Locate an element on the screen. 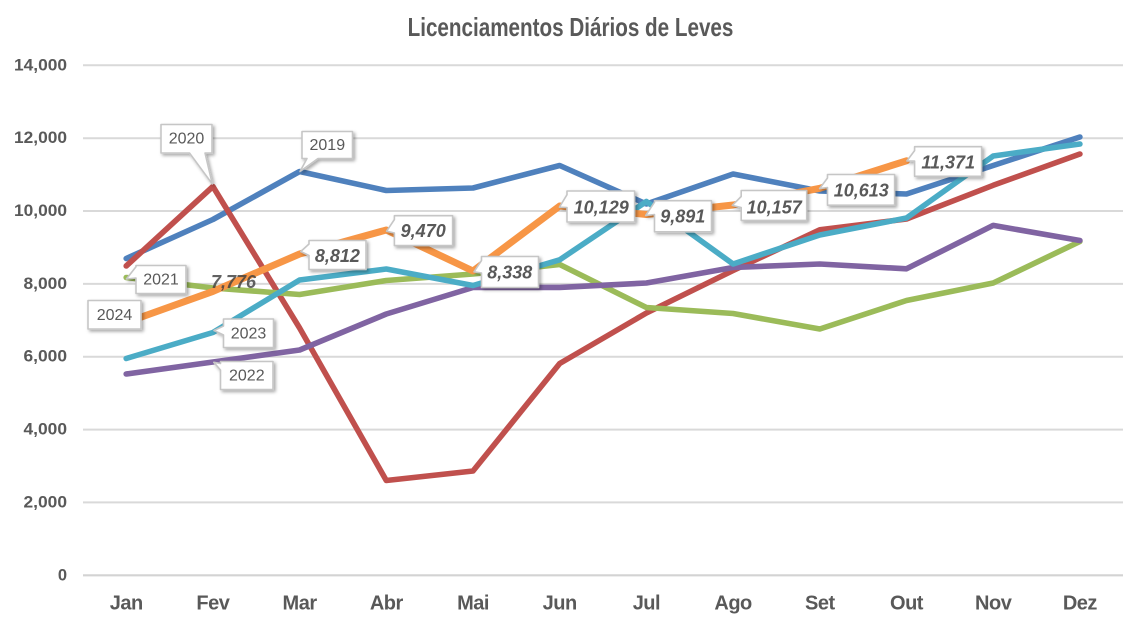 The width and height of the screenshot is (1140, 627). svg-text: Dez is located at coordinates (1080, 604).